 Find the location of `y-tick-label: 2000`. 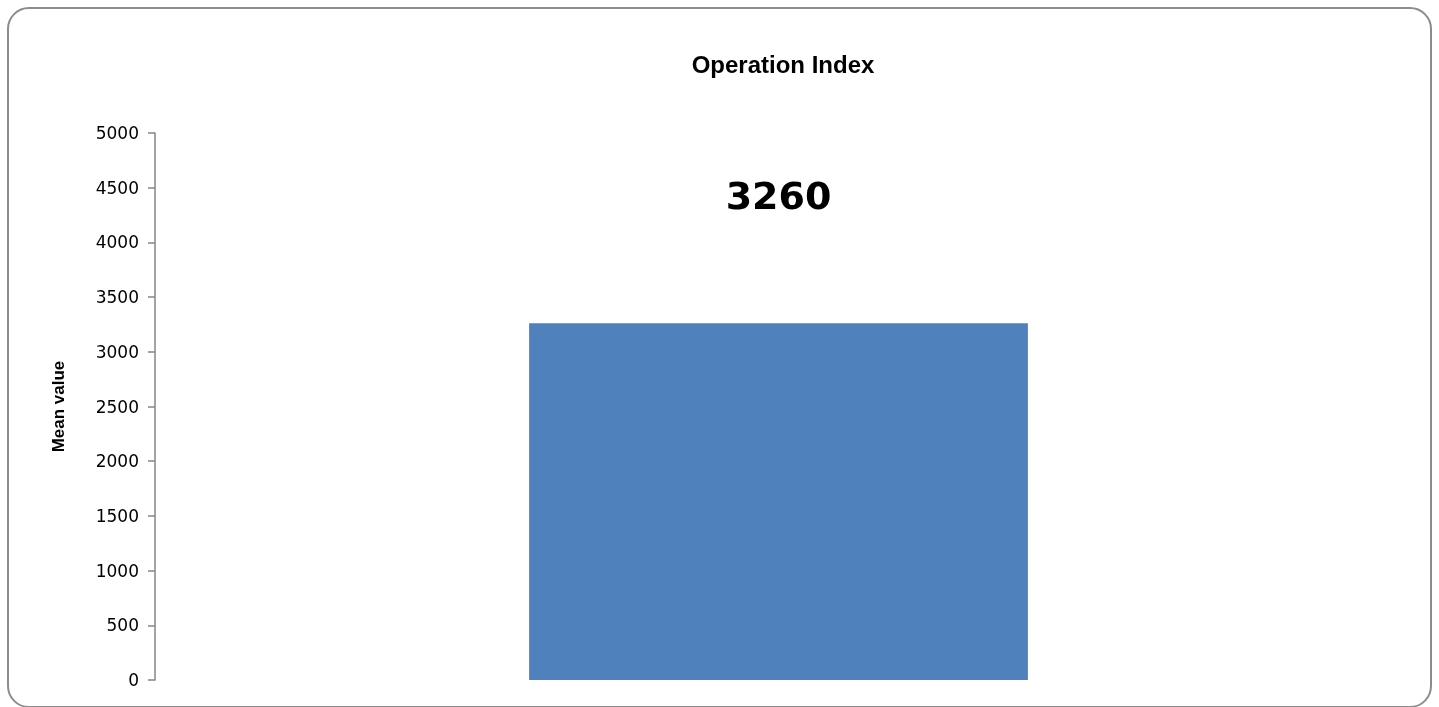

y-tick-label: 2000 is located at coordinates (117, 461).